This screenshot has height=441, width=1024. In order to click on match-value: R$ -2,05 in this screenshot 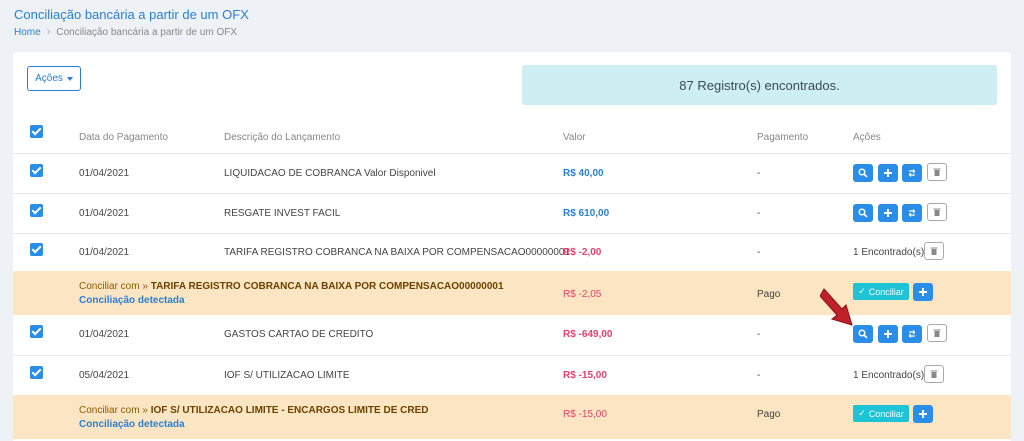, I will do `click(582, 294)`.